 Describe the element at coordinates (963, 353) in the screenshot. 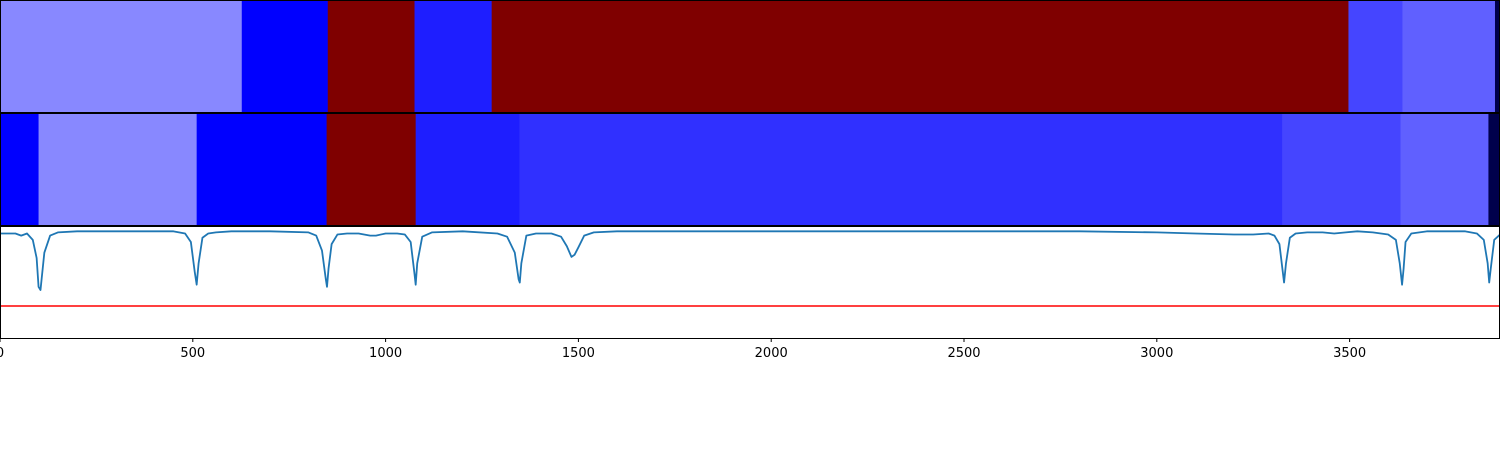

I see `x-tick-label-5: 2500` at that location.